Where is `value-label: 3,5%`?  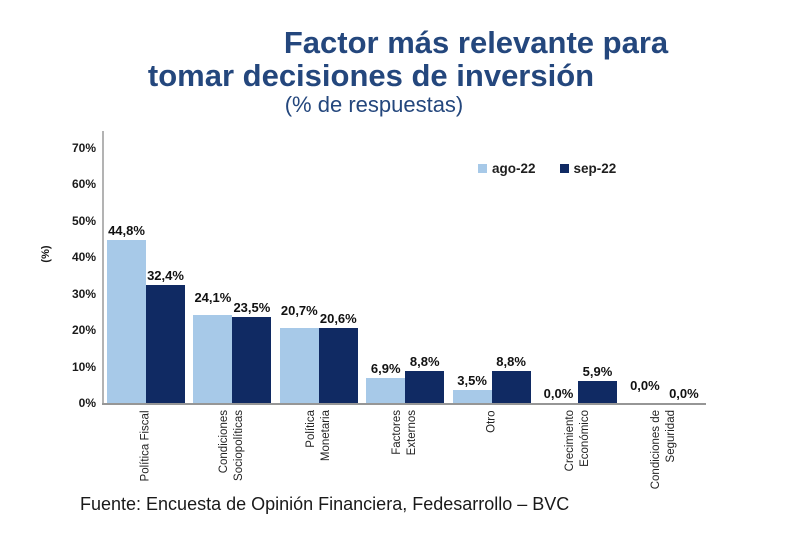
value-label: 3,5% is located at coordinates (472, 381).